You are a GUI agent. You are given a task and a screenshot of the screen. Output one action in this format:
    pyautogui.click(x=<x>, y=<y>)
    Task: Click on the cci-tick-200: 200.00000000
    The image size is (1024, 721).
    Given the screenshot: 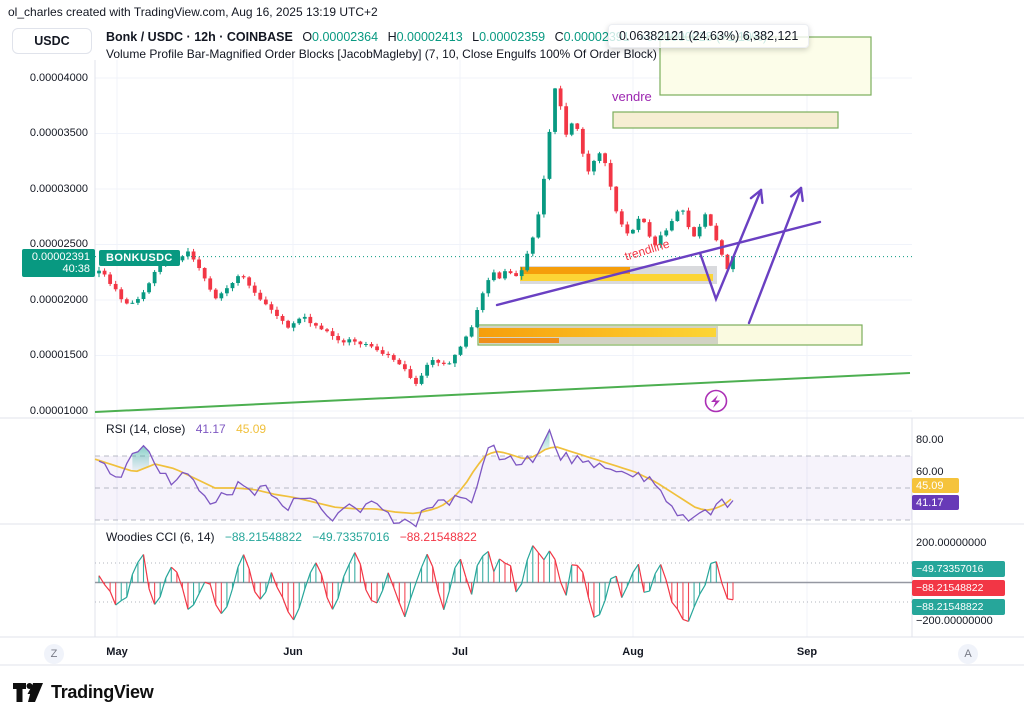 What is the action you would take?
    pyautogui.click(x=951, y=543)
    